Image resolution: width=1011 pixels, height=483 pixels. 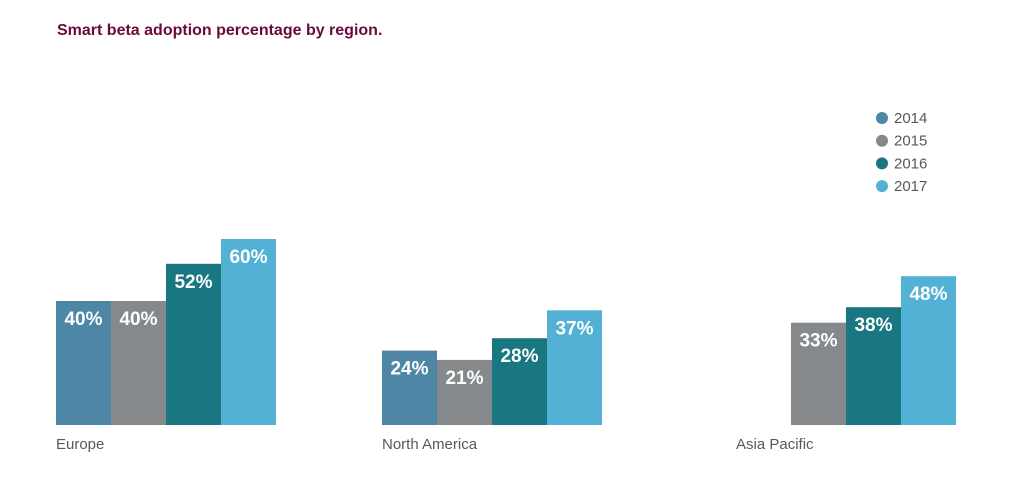 What do you see at coordinates (464, 392) in the screenshot?
I see `bar-north-america-2015` at bounding box center [464, 392].